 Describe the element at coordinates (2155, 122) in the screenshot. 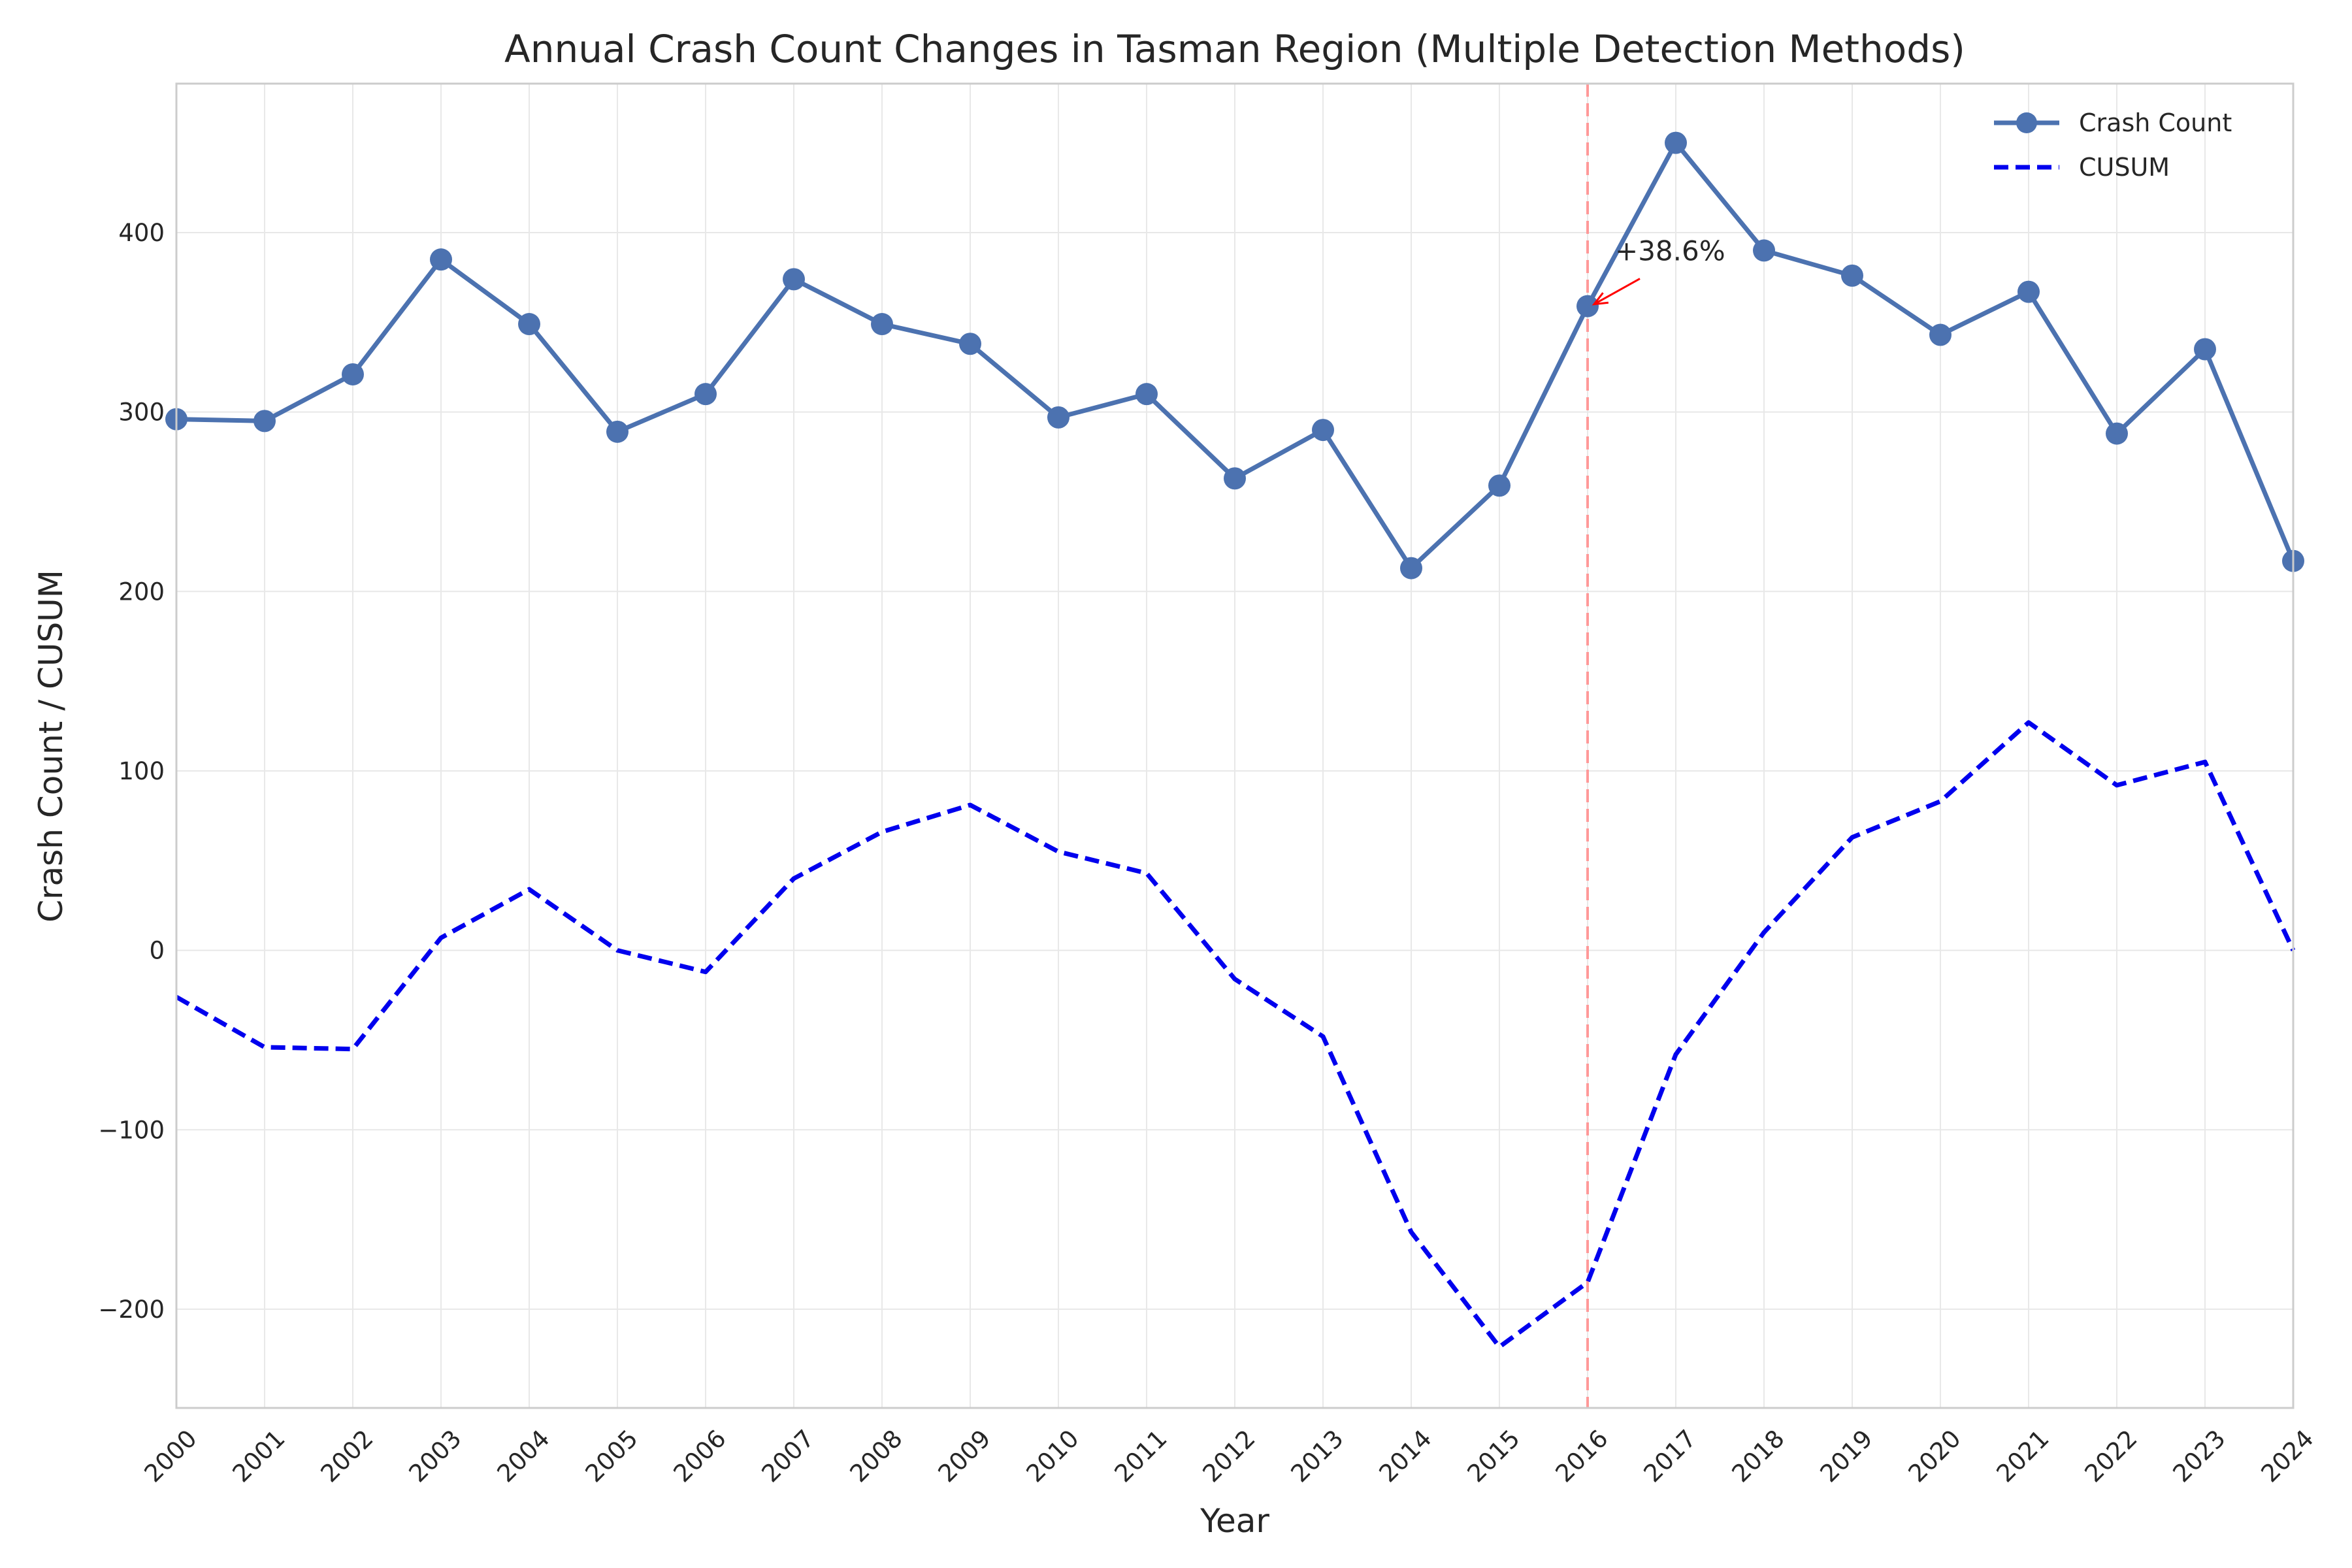

I see `legend-crash-count-label: Crash Count` at that location.